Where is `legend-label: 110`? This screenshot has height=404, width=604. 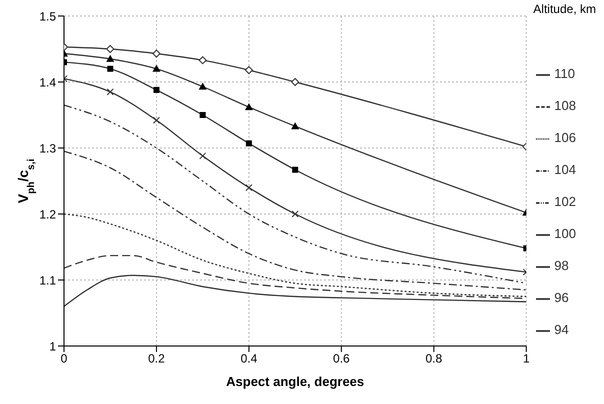
legend-label: 110 is located at coordinates (565, 73).